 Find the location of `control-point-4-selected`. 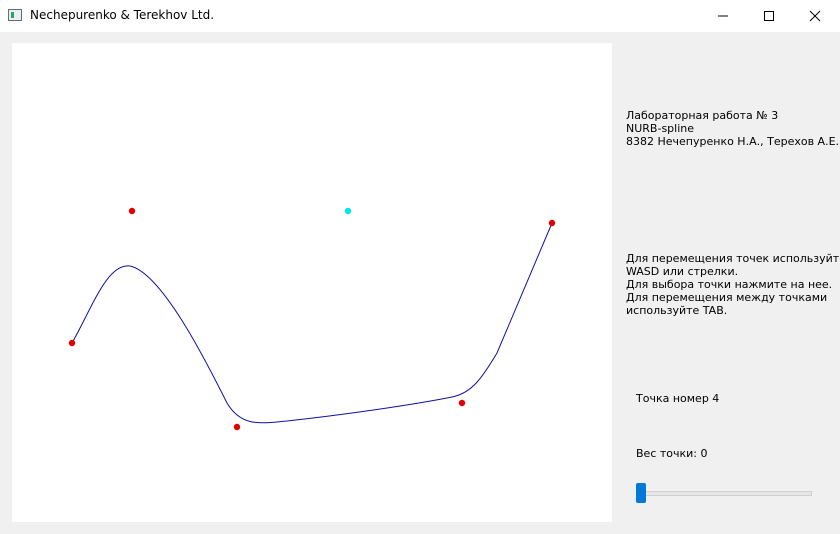

control-point-4-selected is located at coordinates (348, 211).